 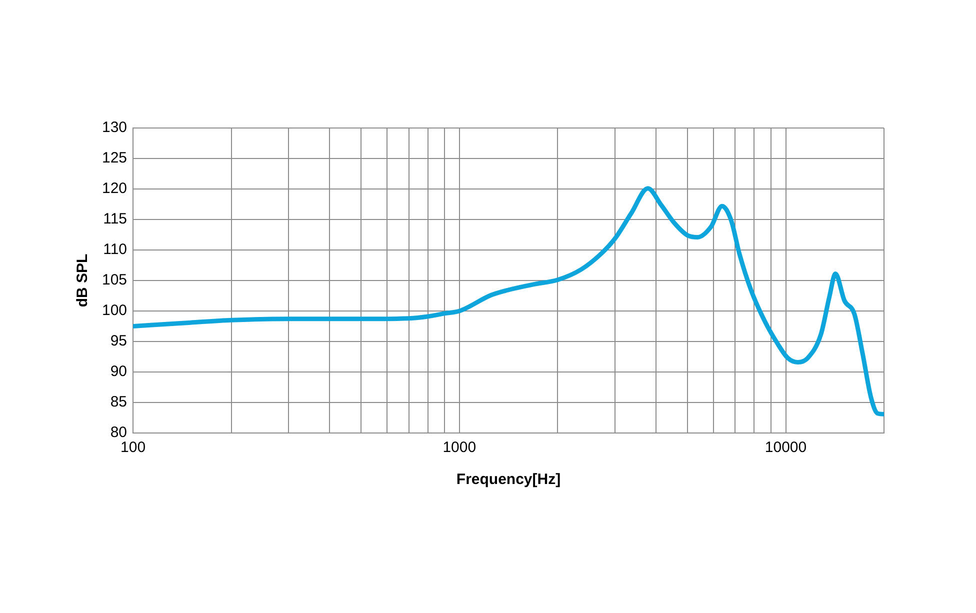 I want to click on x-tick-label: 10000, so click(x=785, y=447).